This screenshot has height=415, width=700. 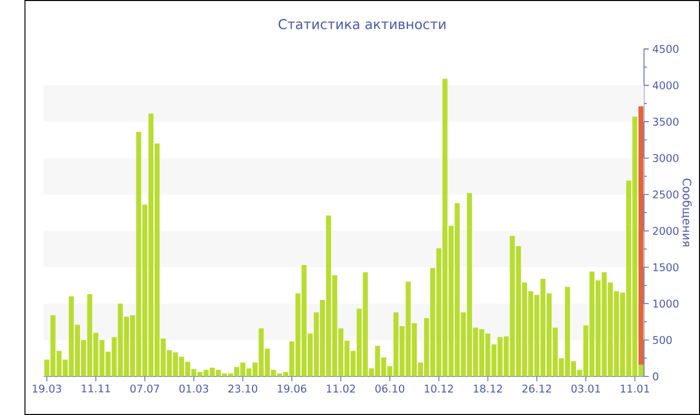 What do you see at coordinates (665, 194) in the screenshot?
I see `y-tick-label: 2500` at bounding box center [665, 194].